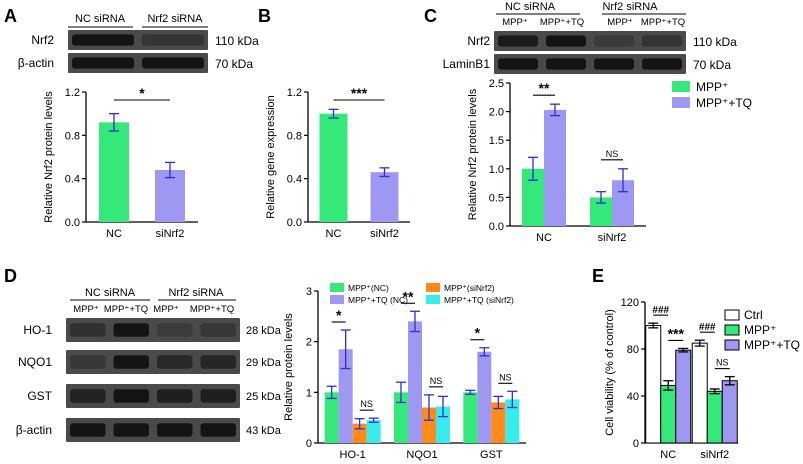  What do you see at coordinates (264, 16) in the screenshot?
I see `panel-letter-b: B` at bounding box center [264, 16].